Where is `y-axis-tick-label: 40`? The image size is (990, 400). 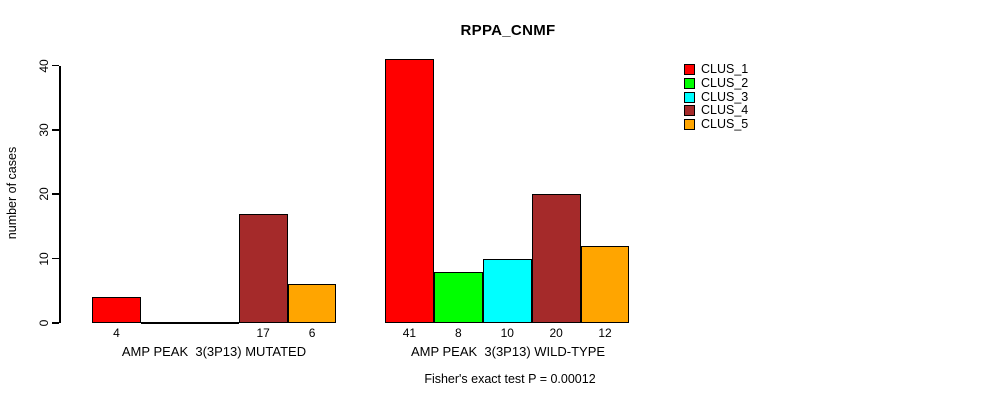
y-axis-tick-label: 40 is located at coordinates (44, 66).